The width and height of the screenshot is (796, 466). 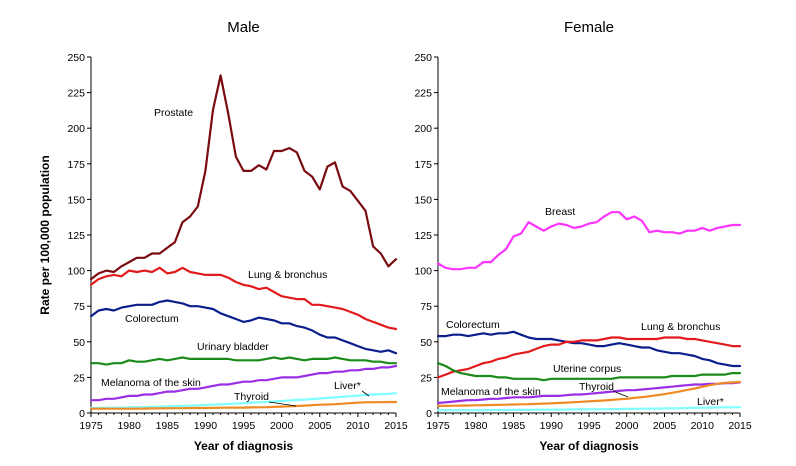 I want to click on series-label-uterine-corpus: Uterine corpus, so click(x=587, y=369).